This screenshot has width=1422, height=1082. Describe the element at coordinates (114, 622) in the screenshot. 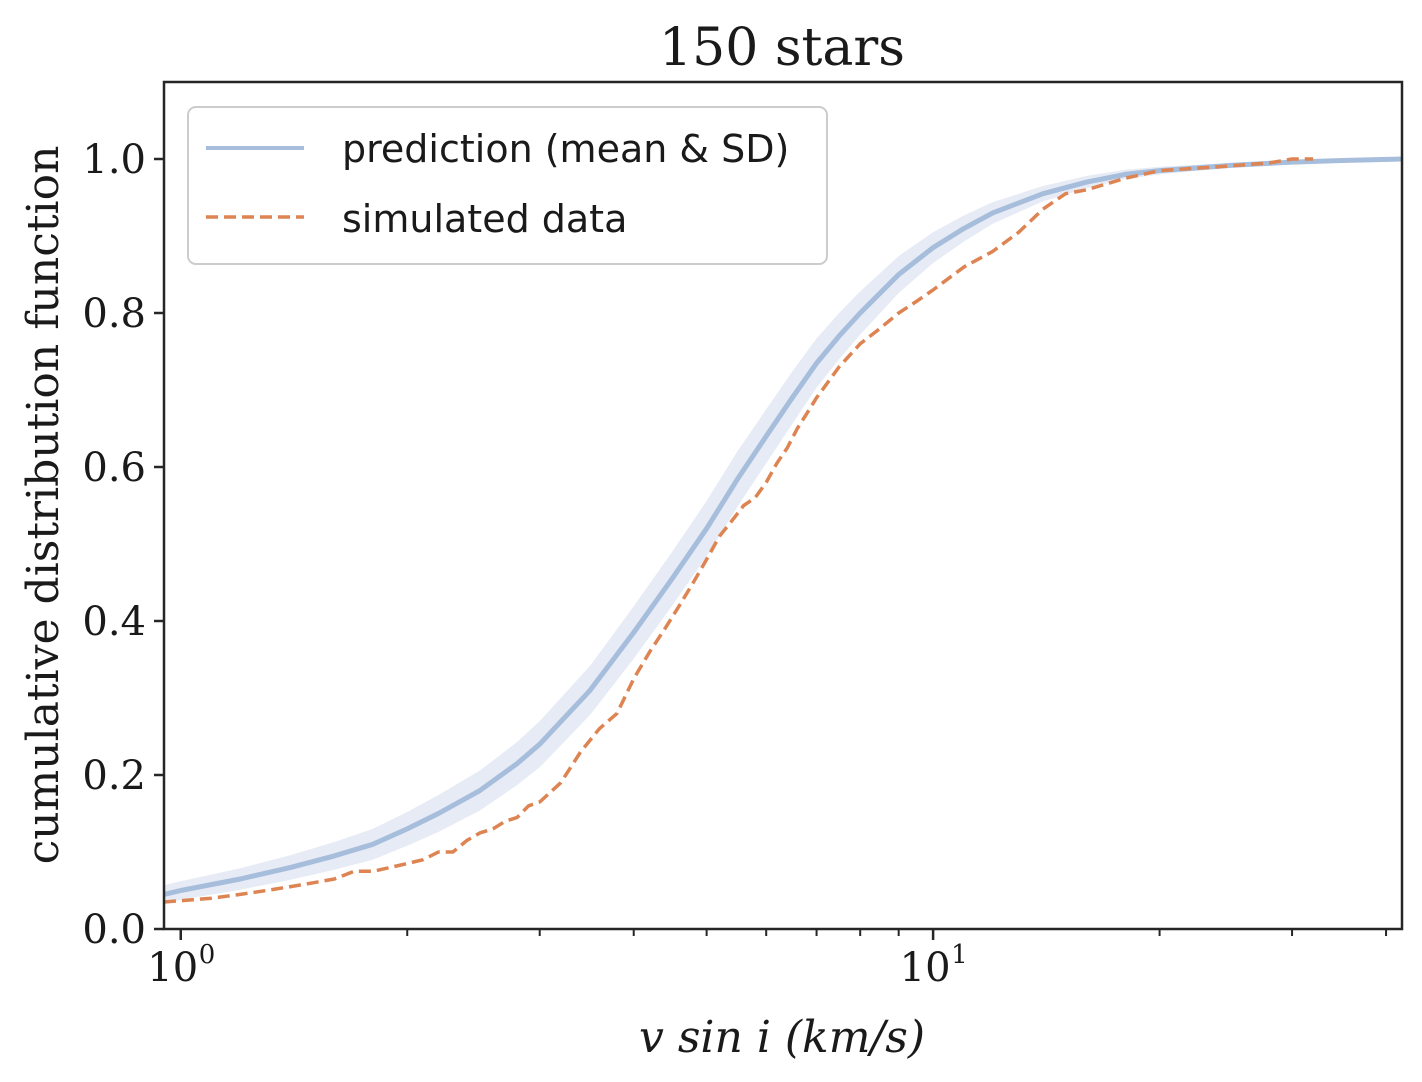

I see `y-tick-label: 0.4` at that location.